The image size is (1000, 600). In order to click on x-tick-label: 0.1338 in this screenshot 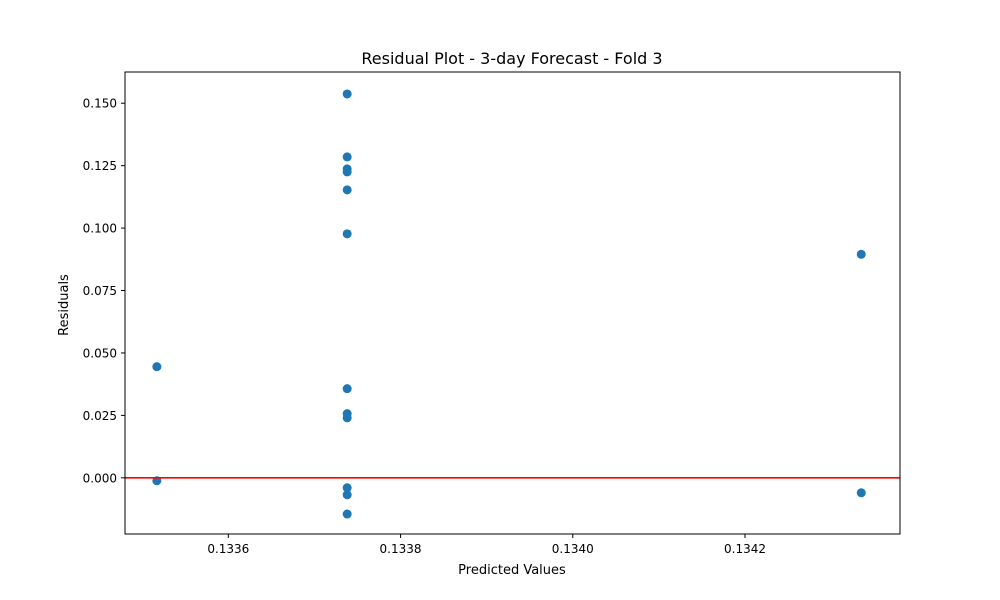, I will do `click(401, 549)`.